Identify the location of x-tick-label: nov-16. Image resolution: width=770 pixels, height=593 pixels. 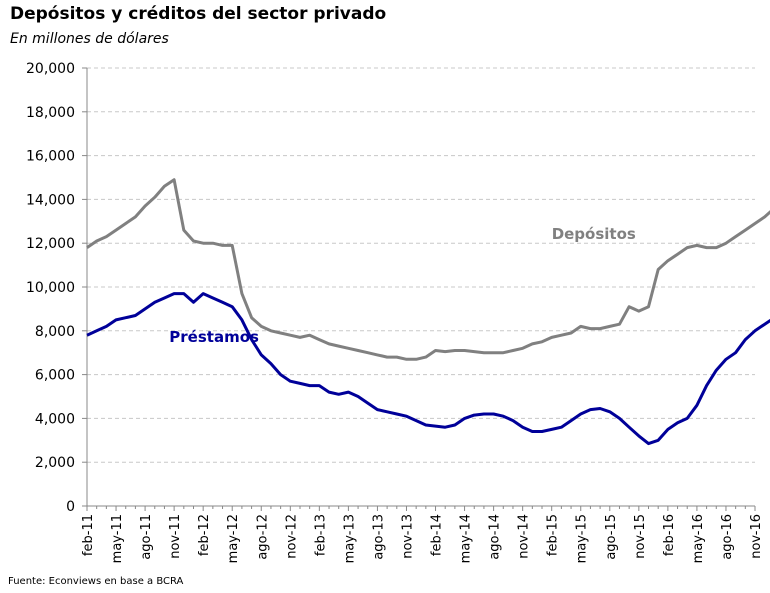
(756, 536).